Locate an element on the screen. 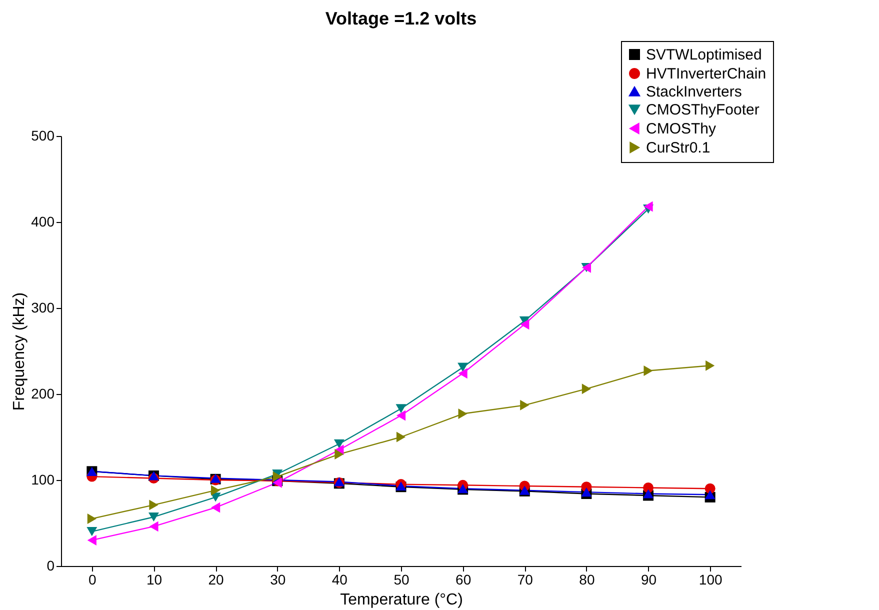 The width and height of the screenshot is (879, 610). x-tick-label: 20 is located at coordinates (216, 580).